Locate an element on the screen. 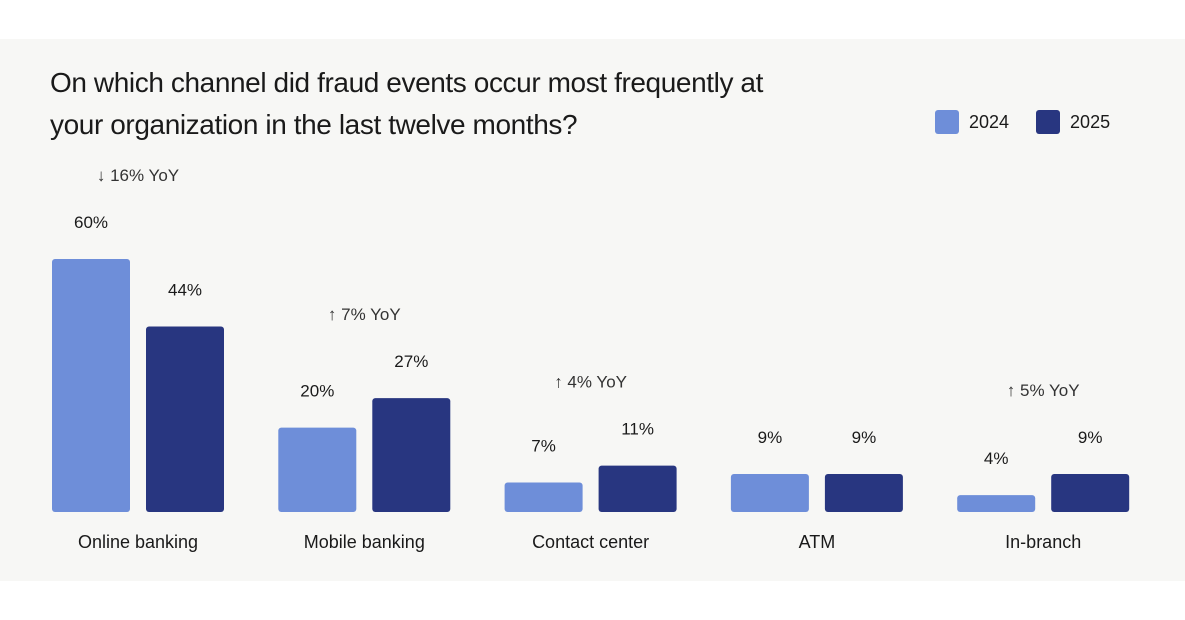  value-label-contact-center-2025: 11% is located at coordinates (637, 429).